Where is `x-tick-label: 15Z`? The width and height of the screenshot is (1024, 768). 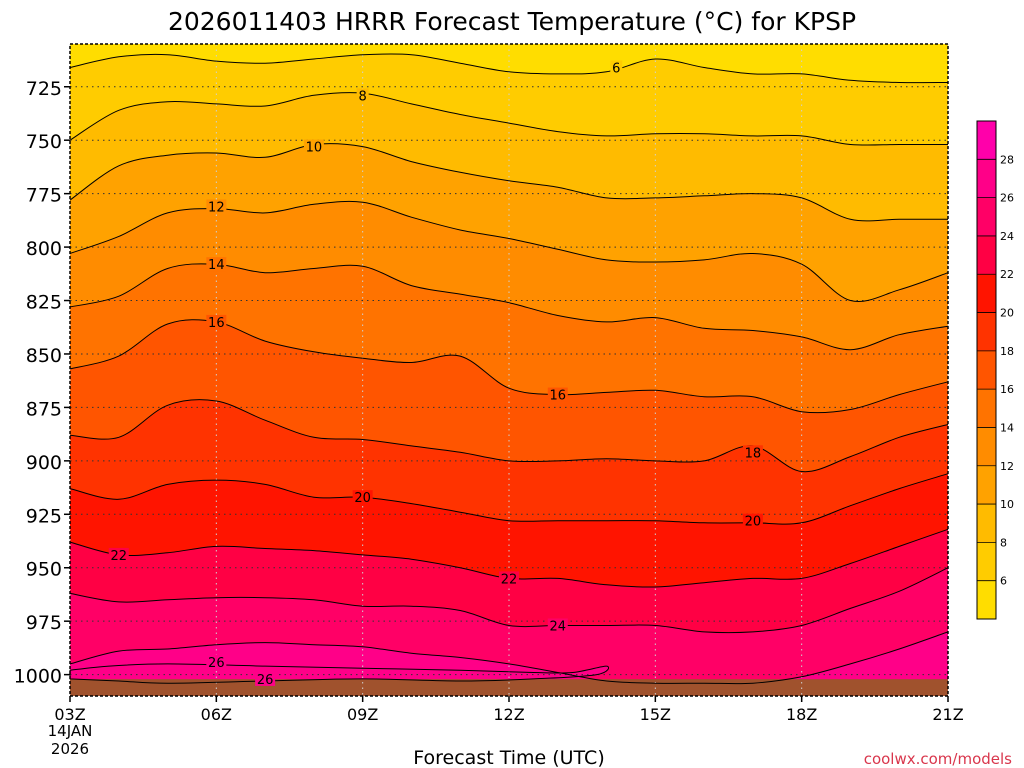 x-tick-label: 15Z is located at coordinates (655, 714).